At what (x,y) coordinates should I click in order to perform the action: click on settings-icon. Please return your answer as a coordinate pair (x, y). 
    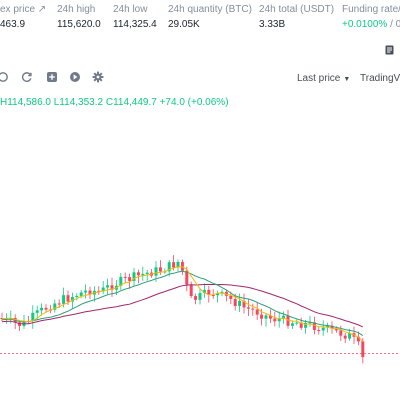
    Looking at the image, I should click on (98, 77).